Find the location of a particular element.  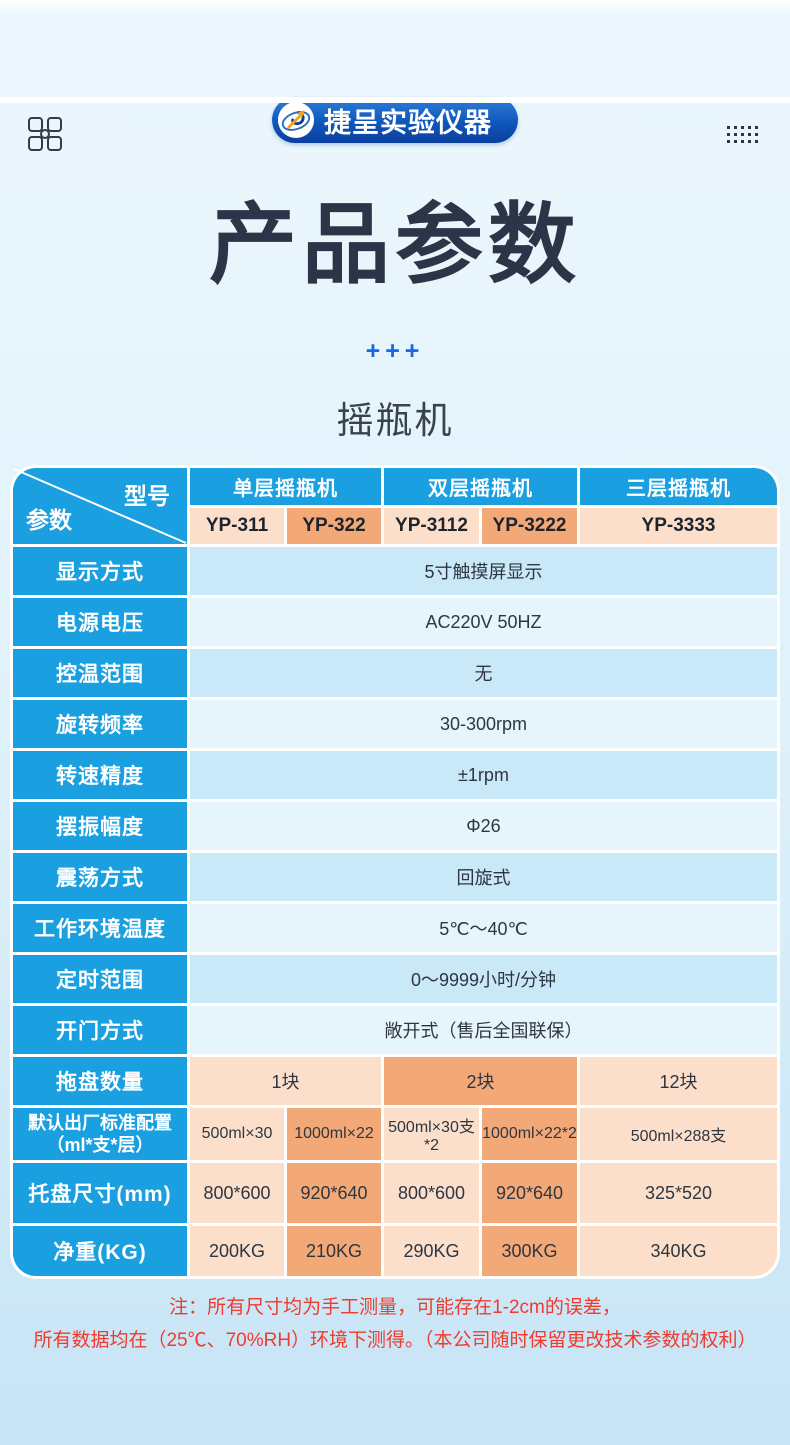

grid-squares-icon is located at coordinates (45, 134).